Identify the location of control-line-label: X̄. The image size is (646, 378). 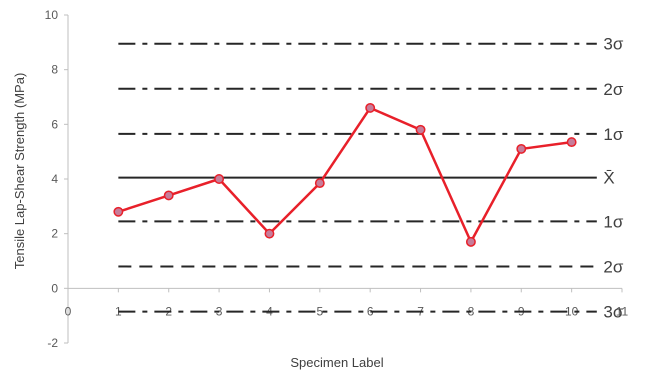
(608, 178).